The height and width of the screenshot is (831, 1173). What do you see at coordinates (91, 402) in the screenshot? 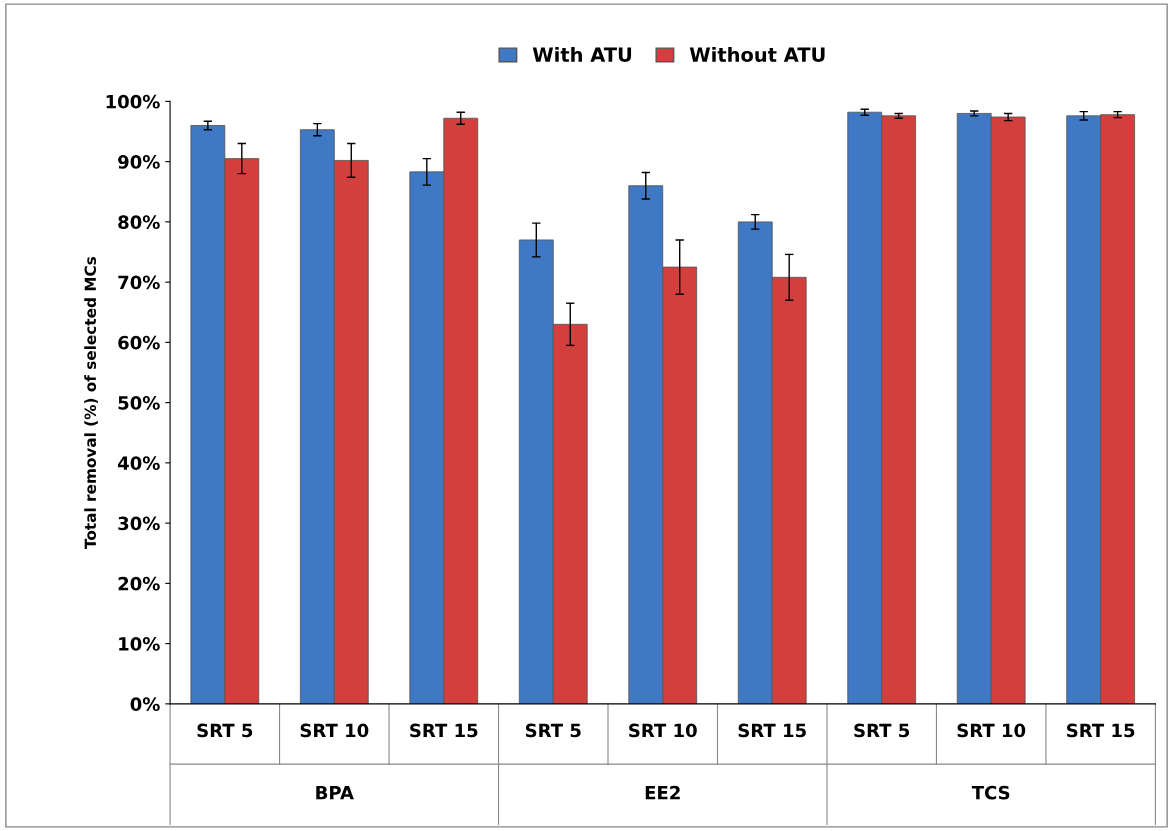
I see `y-axis-title: Total removal (%) of selected MCs` at bounding box center [91, 402].